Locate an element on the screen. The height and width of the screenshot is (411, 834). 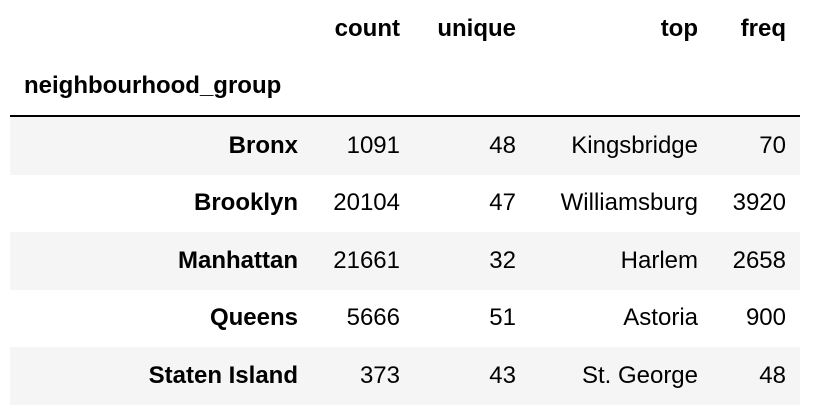
cell-top: Astoria is located at coordinates (660, 318).